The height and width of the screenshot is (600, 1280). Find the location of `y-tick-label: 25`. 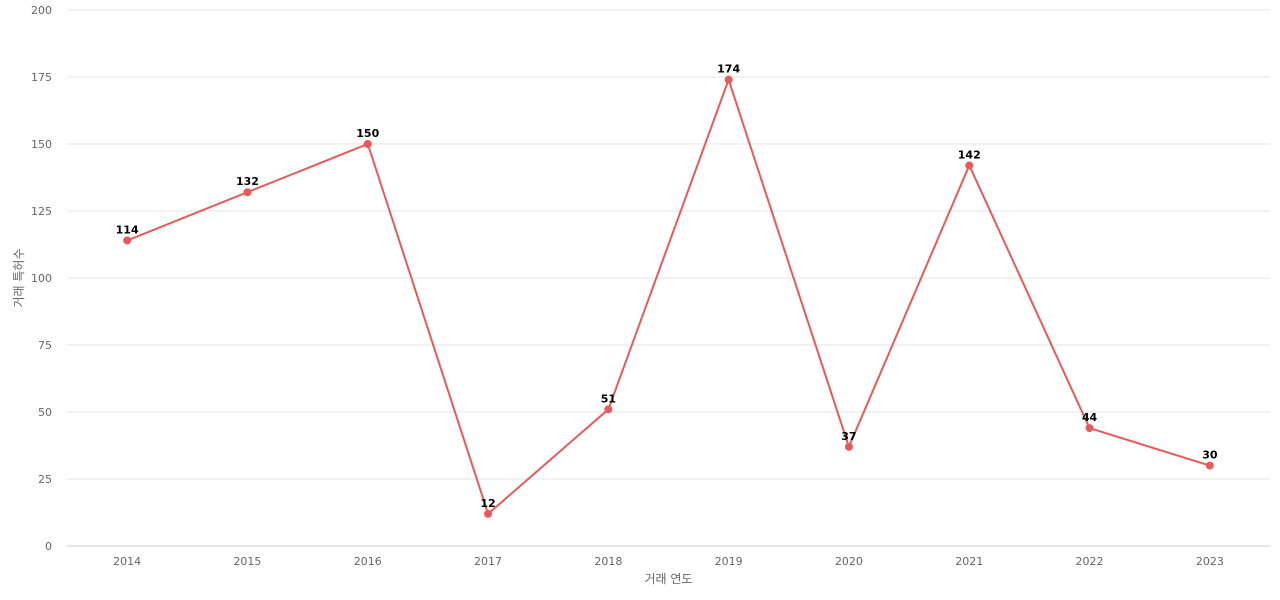

y-tick-label: 25 is located at coordinates (45, 479).